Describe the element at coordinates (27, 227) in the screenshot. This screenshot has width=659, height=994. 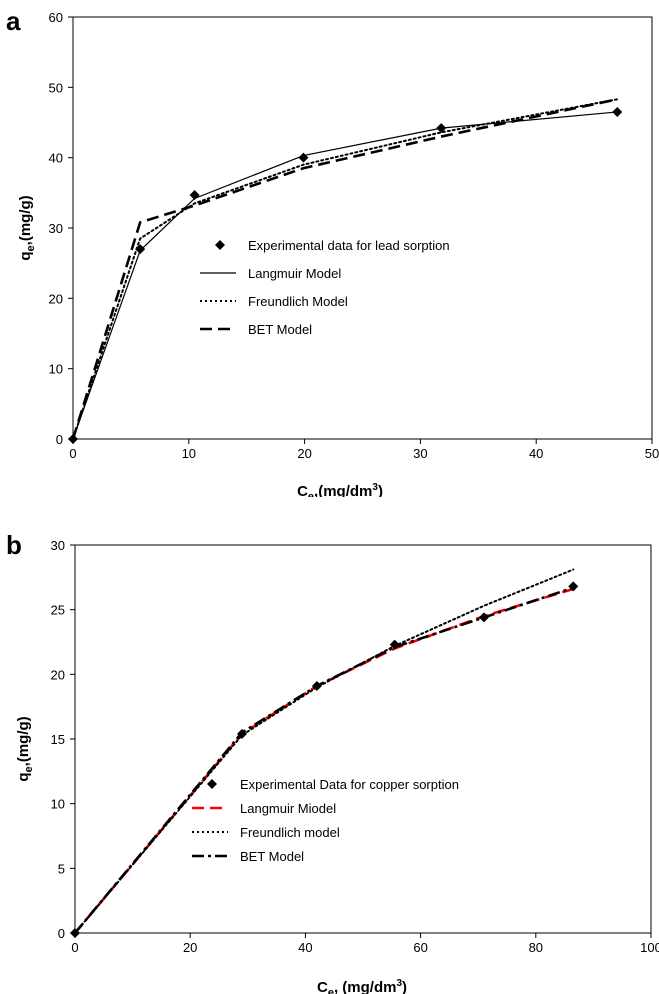
I see `chart-a-ylabel: qe,(mg/g)` at that location.